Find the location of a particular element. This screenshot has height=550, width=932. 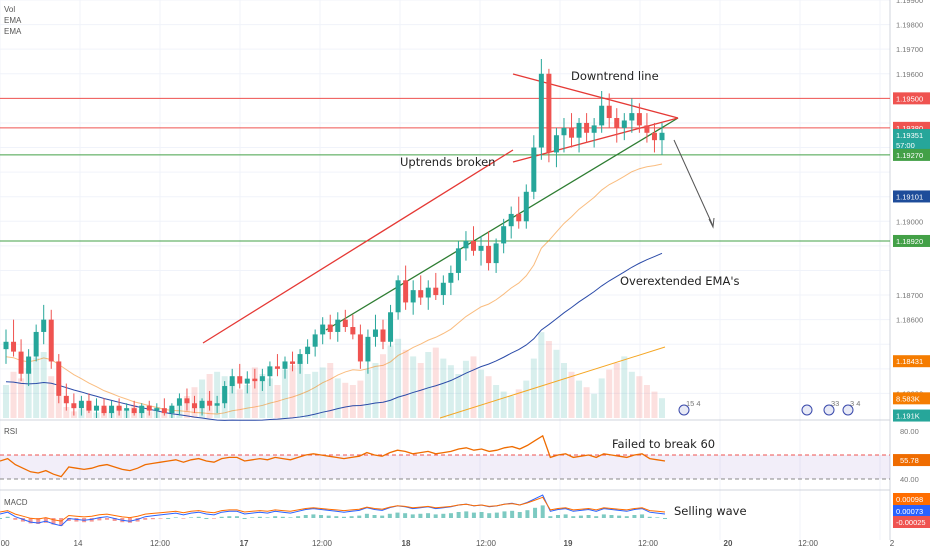

time-tick: :00 is located at coordinates (5, 543).